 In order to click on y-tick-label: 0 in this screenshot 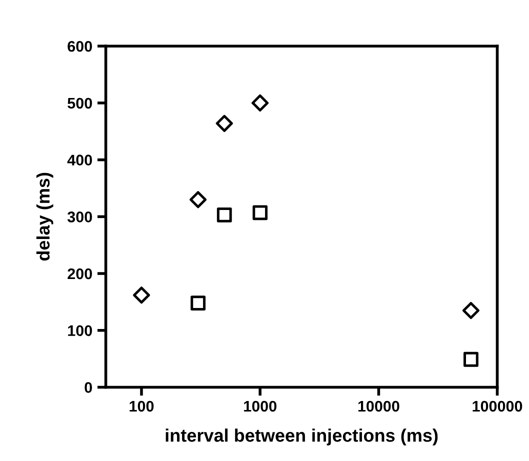, I will do `click(88, 387)`.